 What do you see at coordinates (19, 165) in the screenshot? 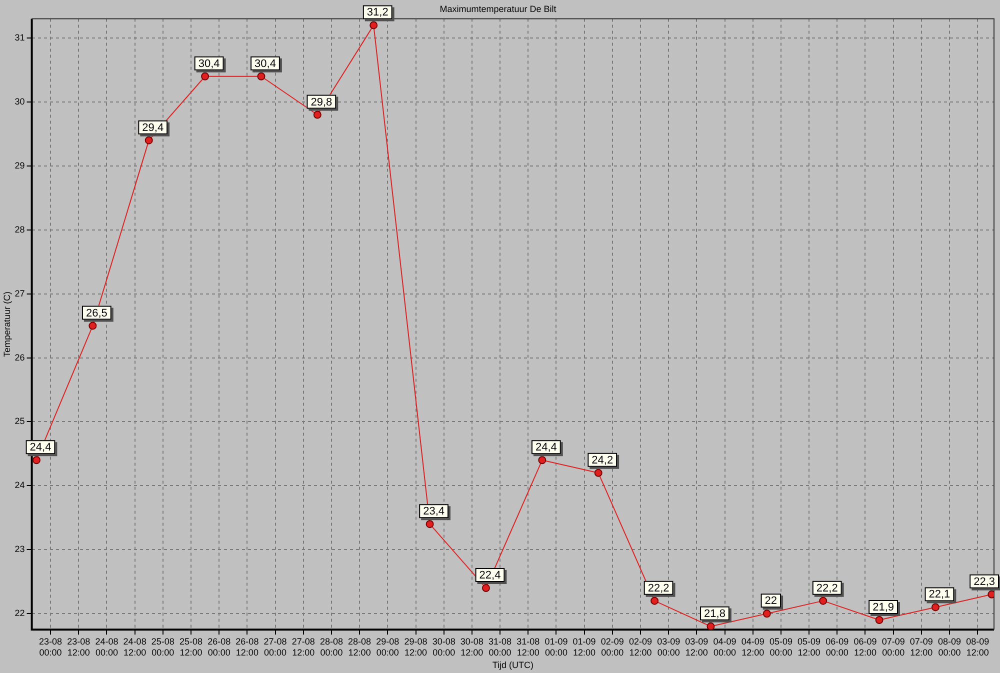
I see `y-tick-label: 29` at bounding box center [19, 165].